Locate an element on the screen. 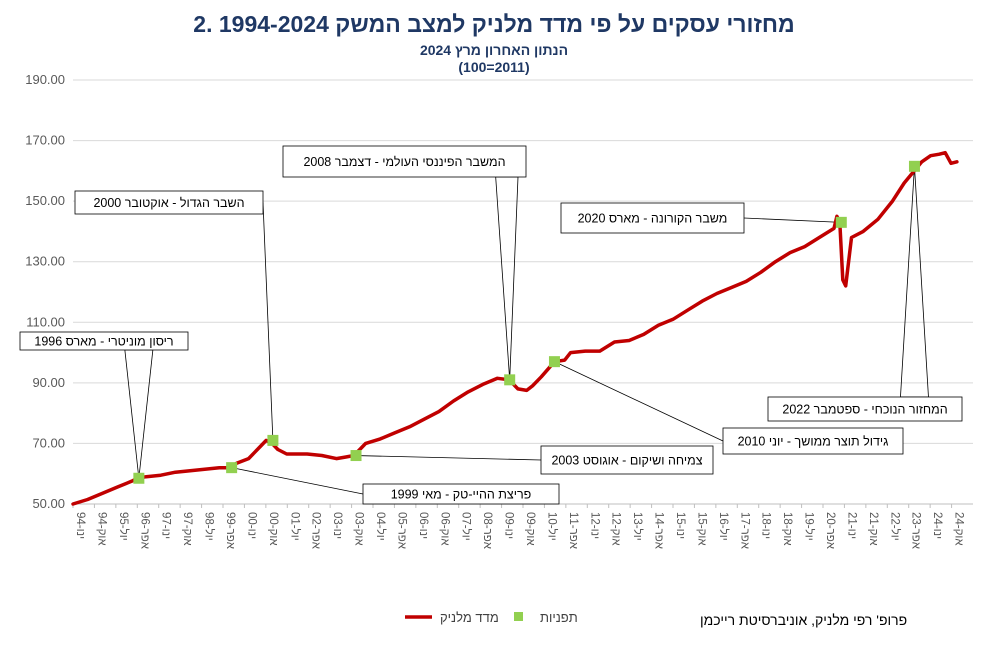  x-tick-label: ינו-09 is located at coordinates (509, 525).